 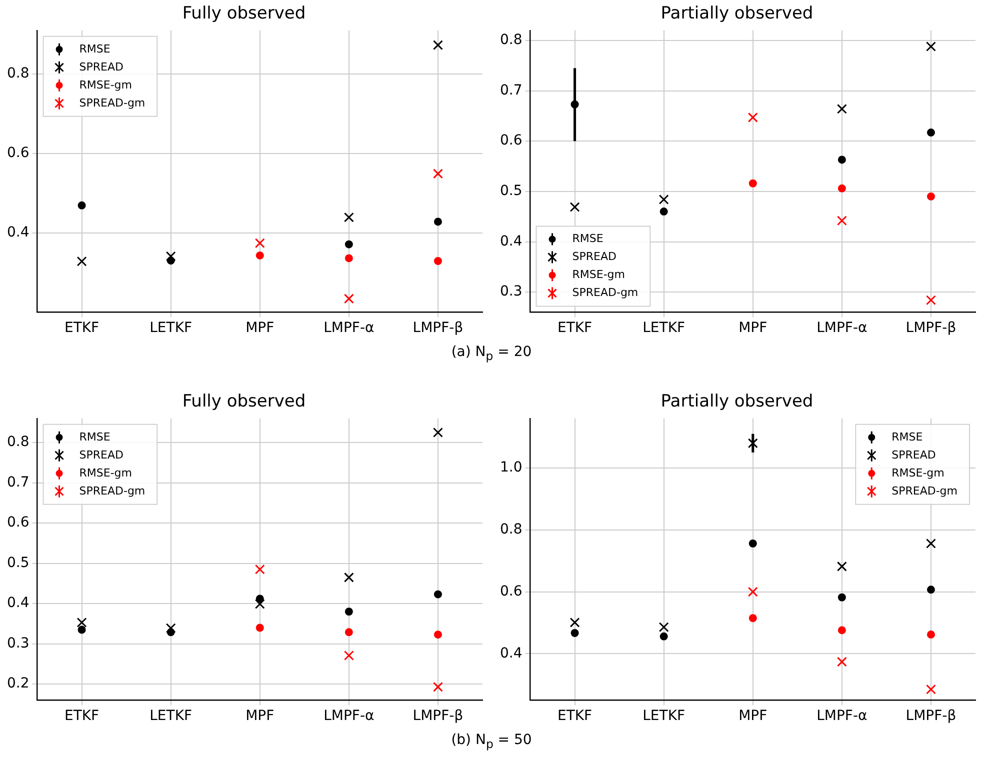 What do you see at coordinates (491, 741) in the screenshot?
I see `text: (b) N$_{p}$ = 50` at bounding box center [491, 741].